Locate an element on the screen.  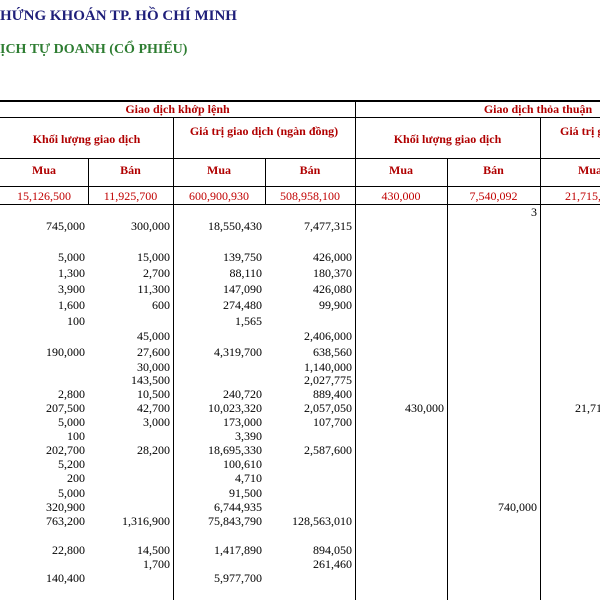
table-cell: 4,319,700 is located at coordinates (238, 352).